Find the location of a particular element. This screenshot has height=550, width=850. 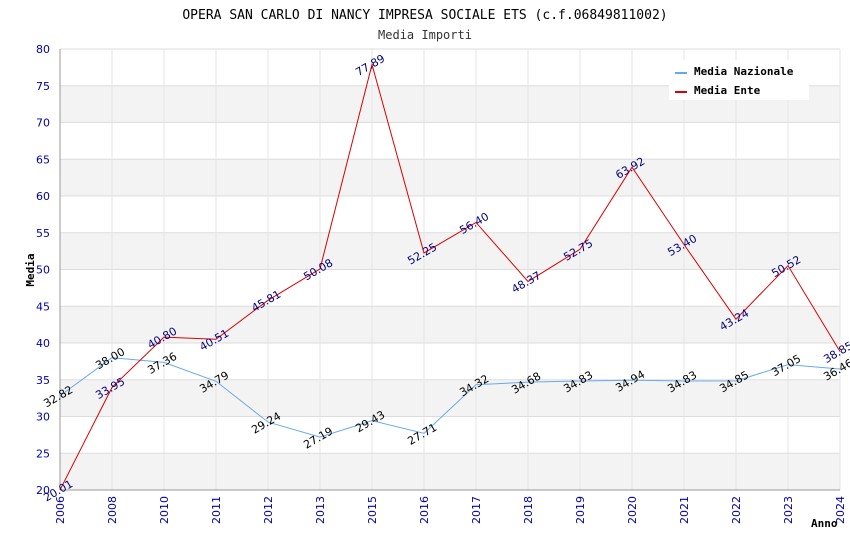

y-tick-label: 80 is located at coordinates (43, 49).